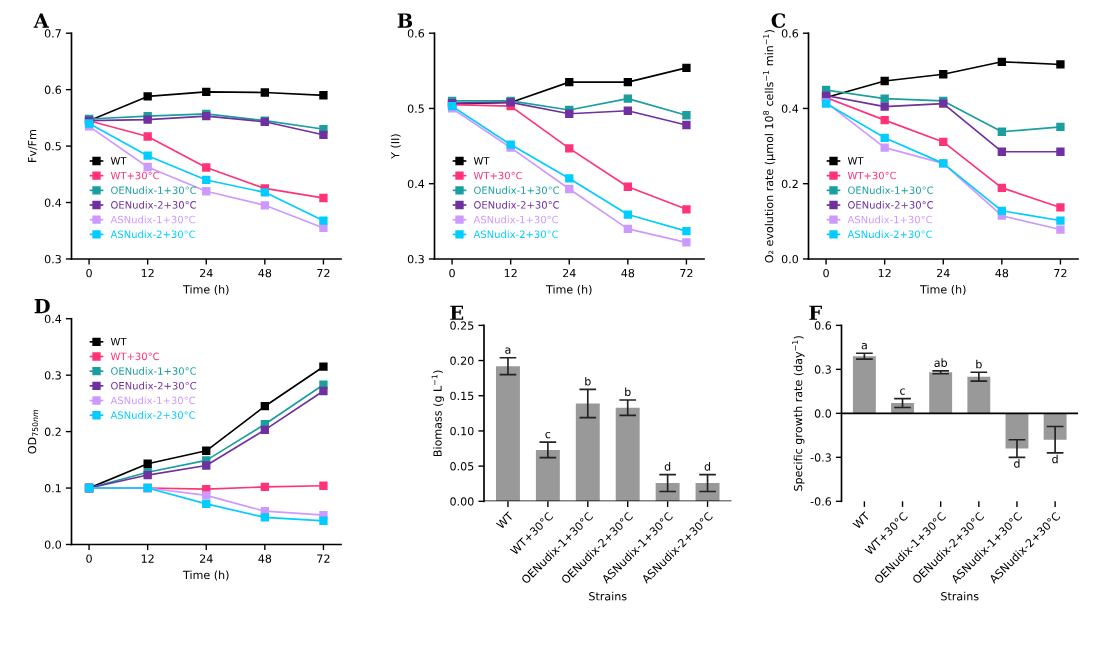  I want to click on chart-title: B, so click(405, 20).